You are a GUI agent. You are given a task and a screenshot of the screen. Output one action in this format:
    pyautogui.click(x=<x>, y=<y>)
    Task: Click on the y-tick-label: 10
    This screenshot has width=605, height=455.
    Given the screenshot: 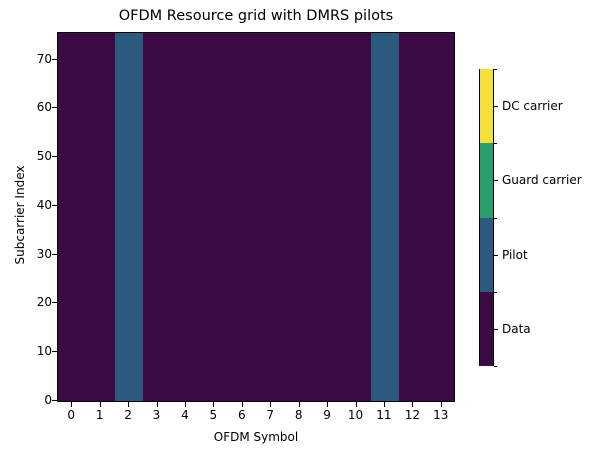 What is the action you would take?
    pyautogui.click(x=44, y=350)
    